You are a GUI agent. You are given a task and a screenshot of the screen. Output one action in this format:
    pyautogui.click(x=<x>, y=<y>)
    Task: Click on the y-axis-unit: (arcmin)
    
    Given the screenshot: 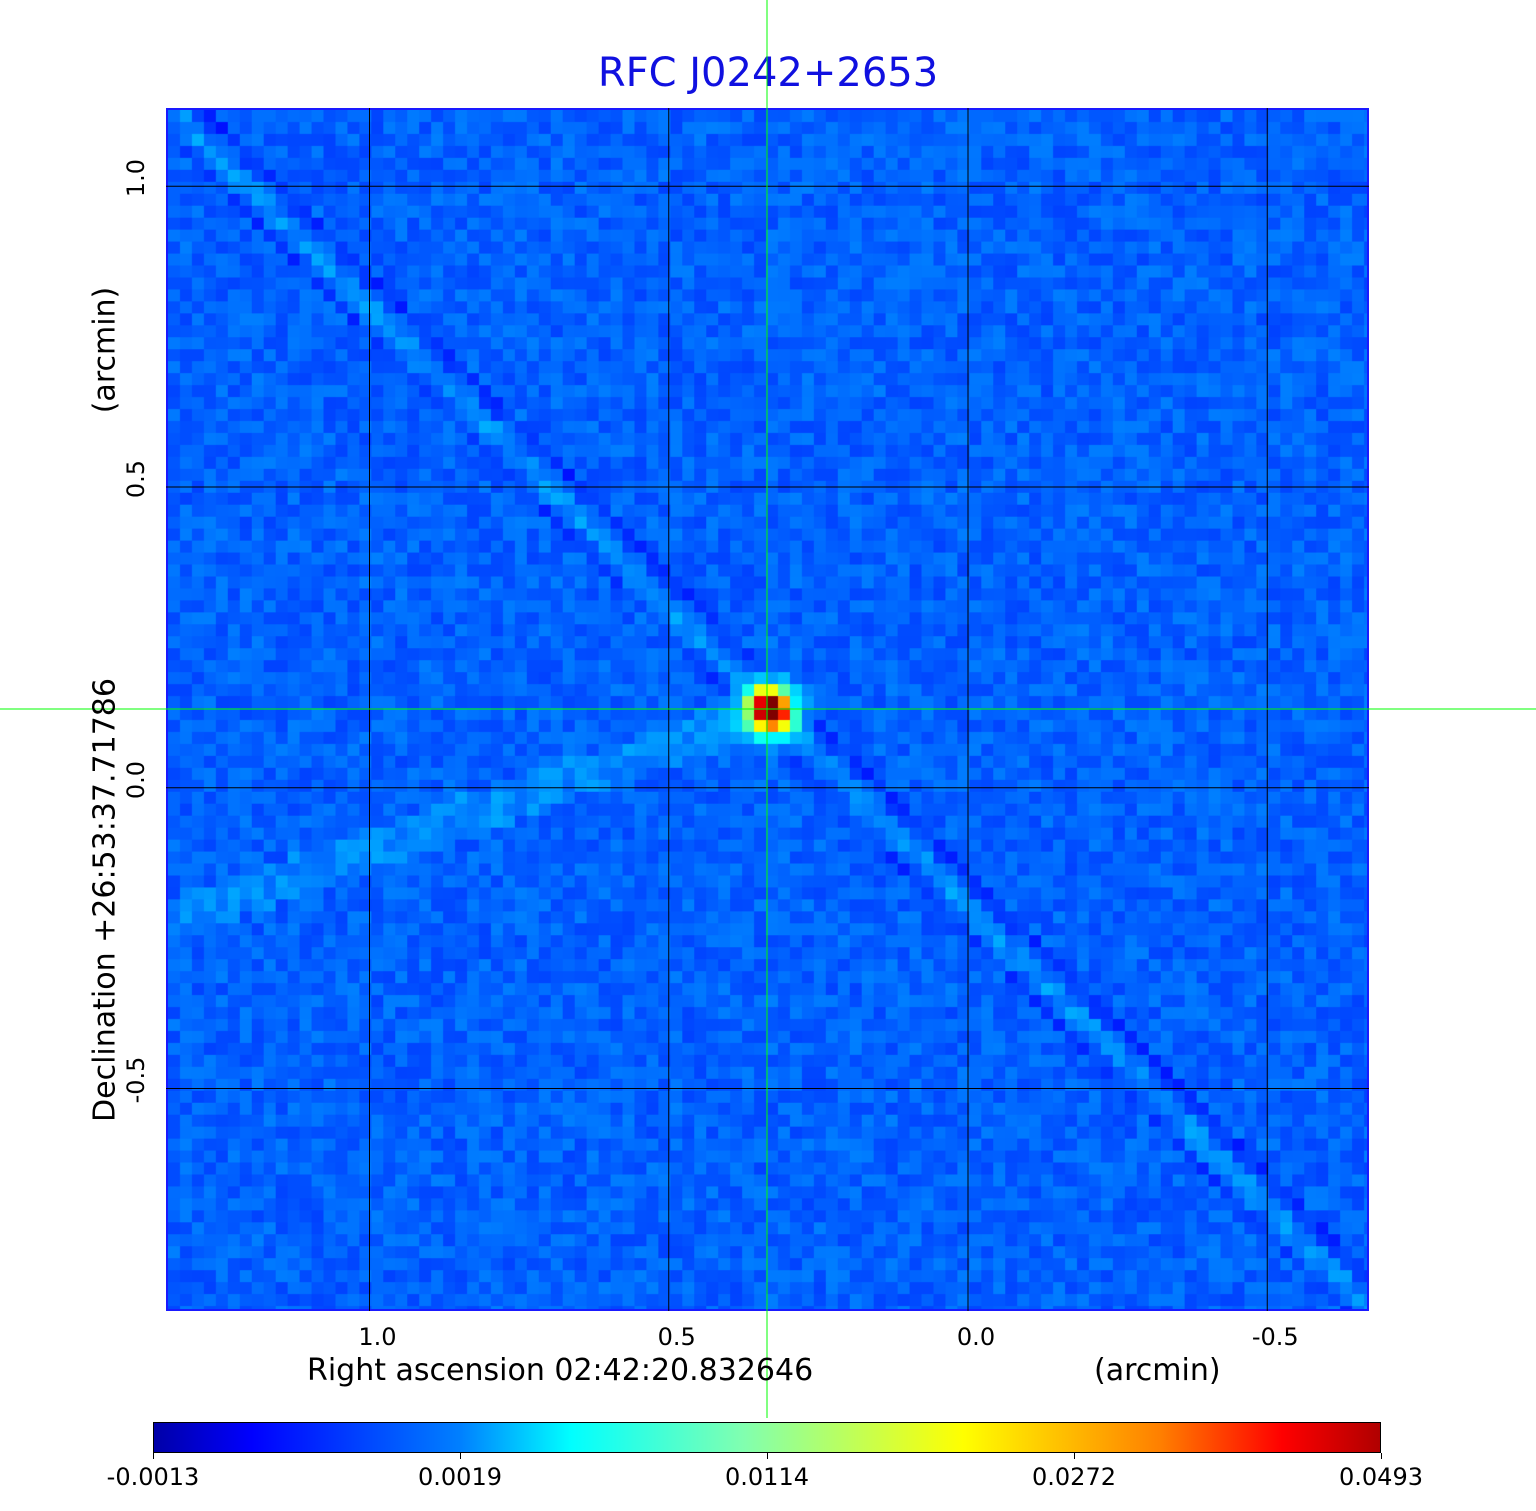 What is the action you would take?
    pyautogui.click(x=105, y=350)
    